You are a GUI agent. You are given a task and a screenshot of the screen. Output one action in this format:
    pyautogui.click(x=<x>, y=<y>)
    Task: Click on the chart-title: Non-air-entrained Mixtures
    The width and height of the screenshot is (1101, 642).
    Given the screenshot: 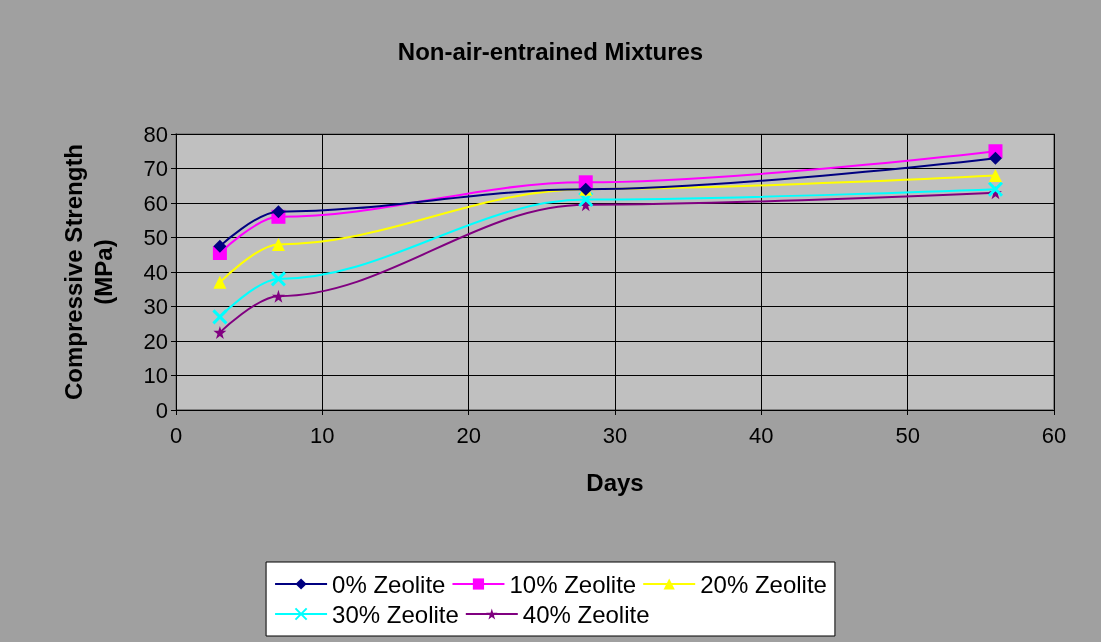 What is the action you would take?
    pyautogui.click(x=550, y=51)
    